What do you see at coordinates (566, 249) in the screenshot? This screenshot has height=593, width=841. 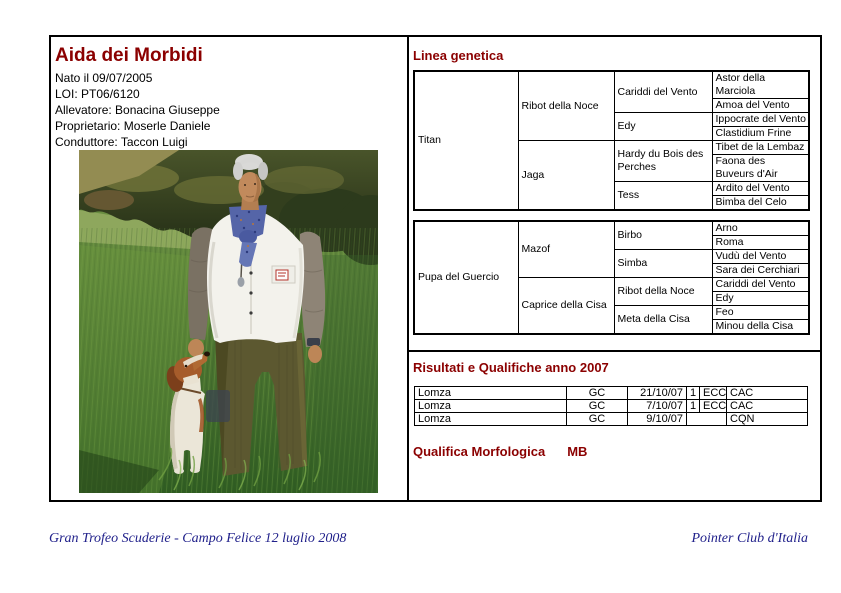 I see `pedigree-cell: Mazof` at bounding box center [566, 249].